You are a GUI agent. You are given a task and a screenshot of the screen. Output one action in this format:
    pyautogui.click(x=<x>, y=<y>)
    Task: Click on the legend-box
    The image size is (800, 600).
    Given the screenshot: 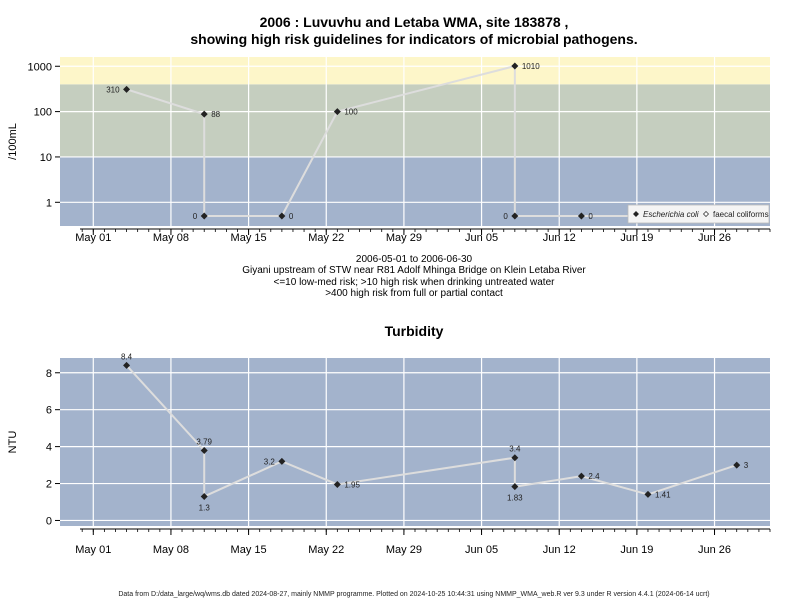 What is the action you would take?
    pyautogui.click(x=698, y=214)
    